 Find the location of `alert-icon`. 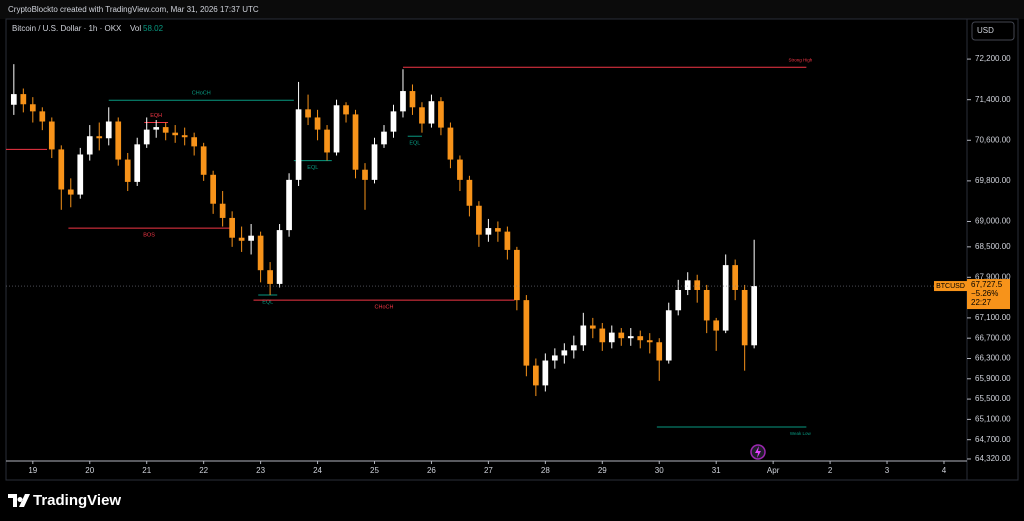

alert-icon is located at coordinates (758, 452).